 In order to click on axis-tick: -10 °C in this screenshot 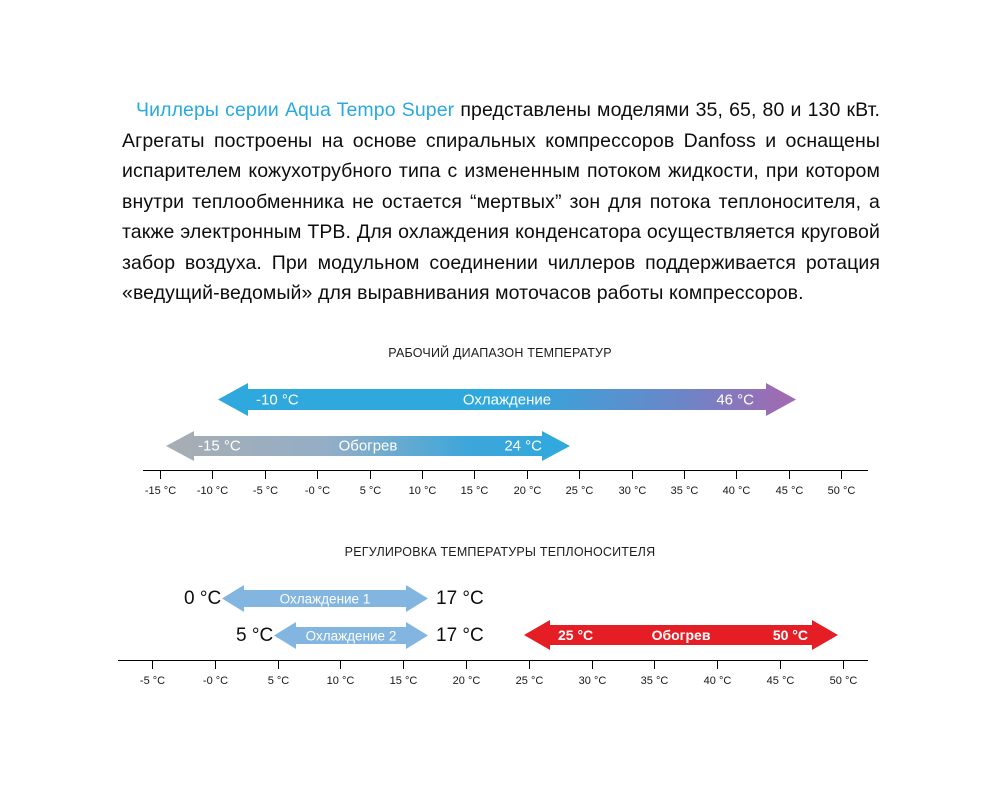, I will do `click(212, 483)`.